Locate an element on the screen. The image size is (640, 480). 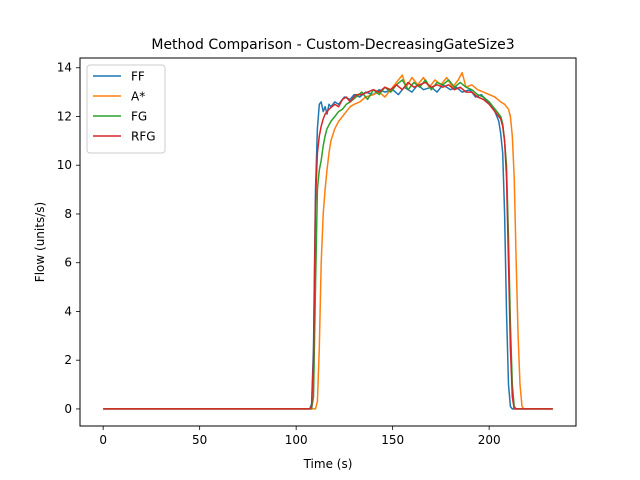
legend-label: FG is located at coordinates (139, 117).